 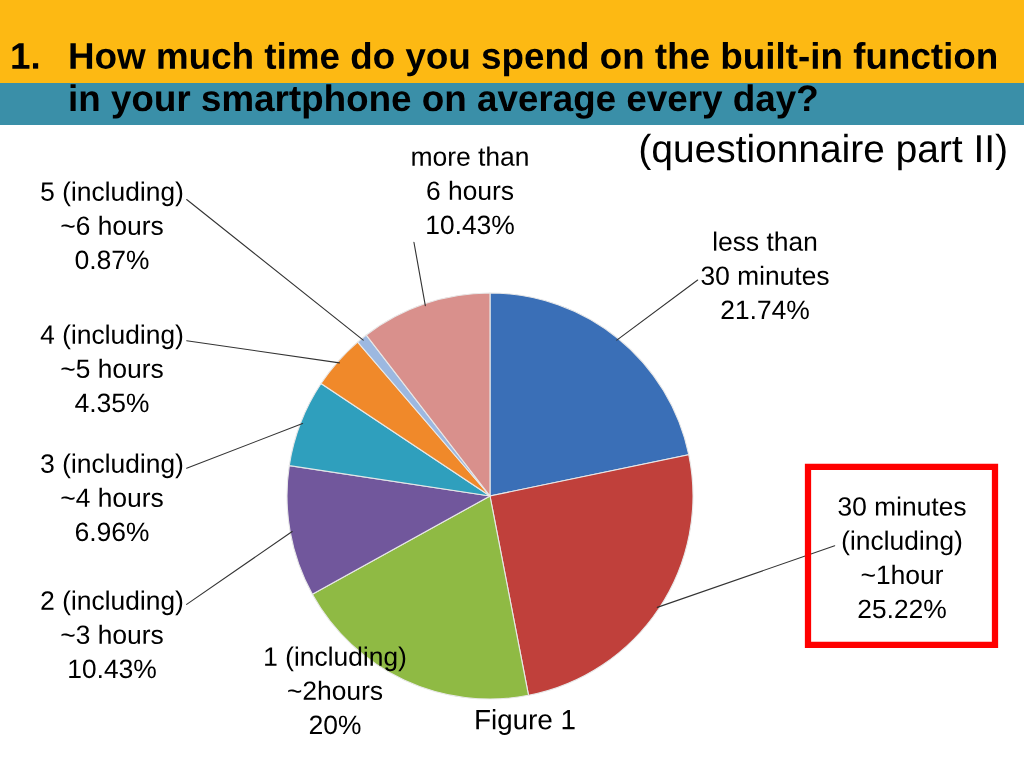 I want to click on data-label: 21.74%, so click(x=765, y=310).